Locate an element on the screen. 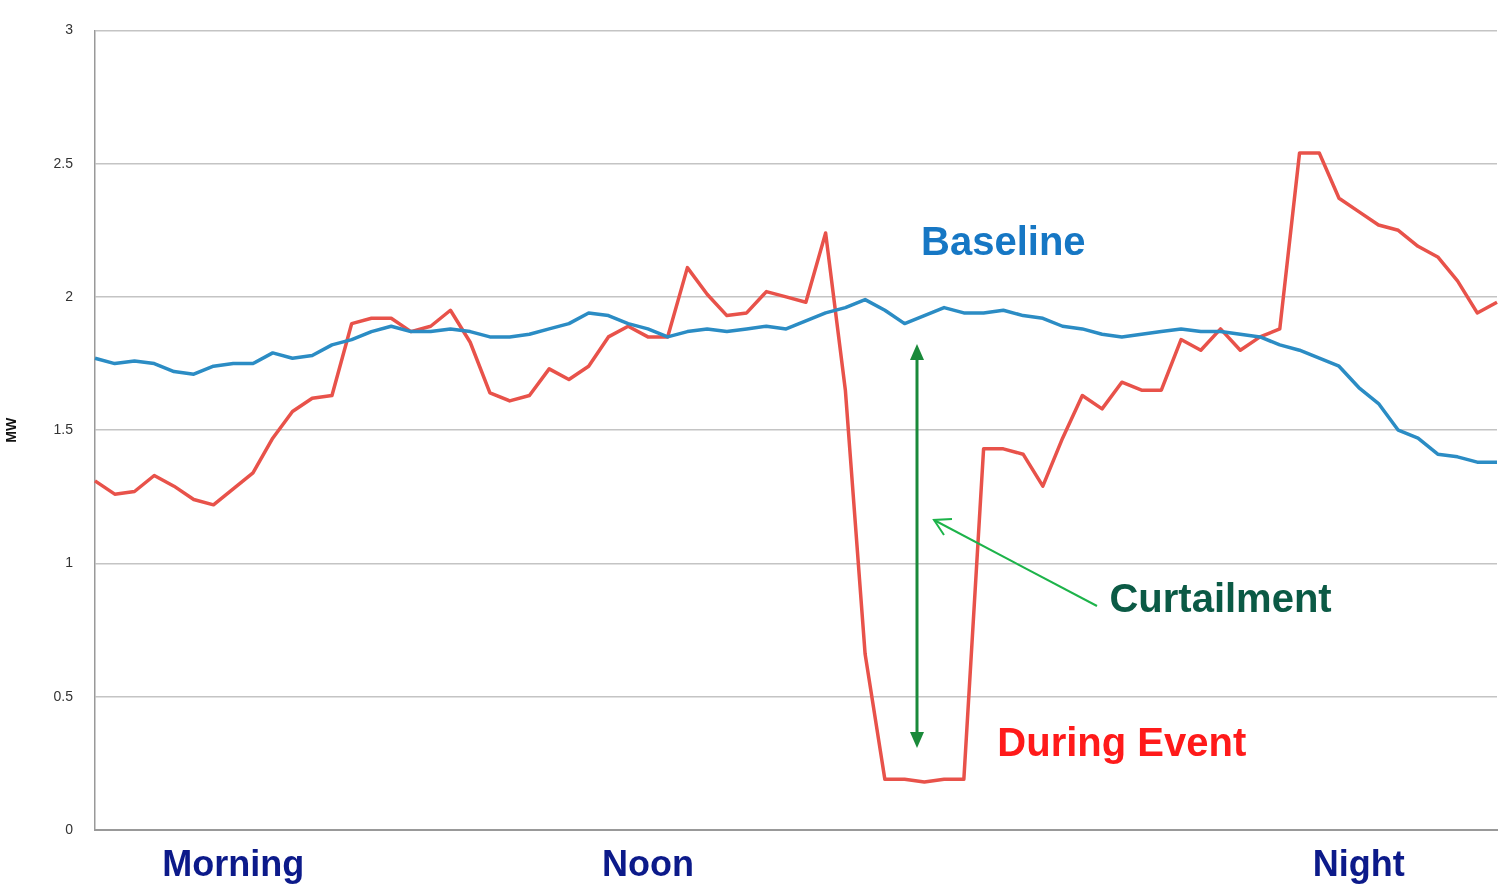 This screenshot has height=889, width=1511. y-tick-label: 1.5 is located at coordinates (63, 429).